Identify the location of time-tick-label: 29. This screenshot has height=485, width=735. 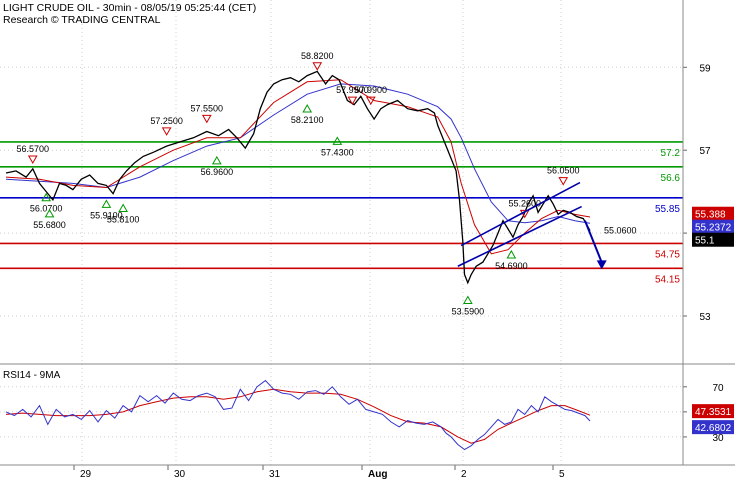
(86, 474).